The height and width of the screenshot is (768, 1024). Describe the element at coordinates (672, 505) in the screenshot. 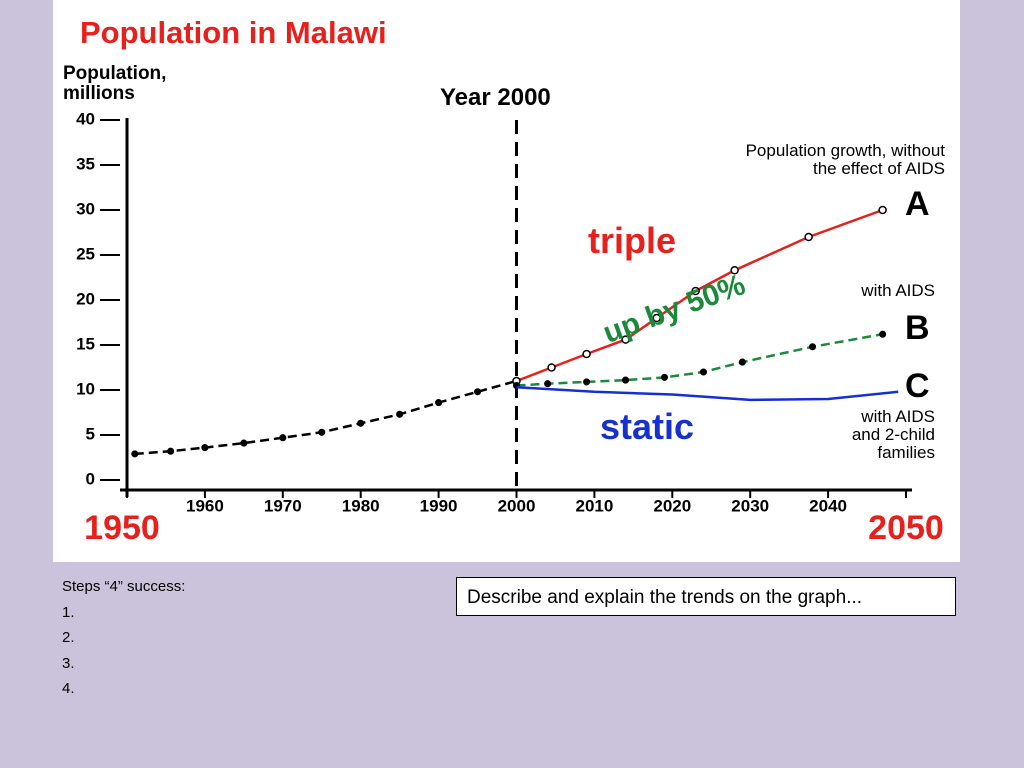

I see `x-tick-label: 2020` at that location.